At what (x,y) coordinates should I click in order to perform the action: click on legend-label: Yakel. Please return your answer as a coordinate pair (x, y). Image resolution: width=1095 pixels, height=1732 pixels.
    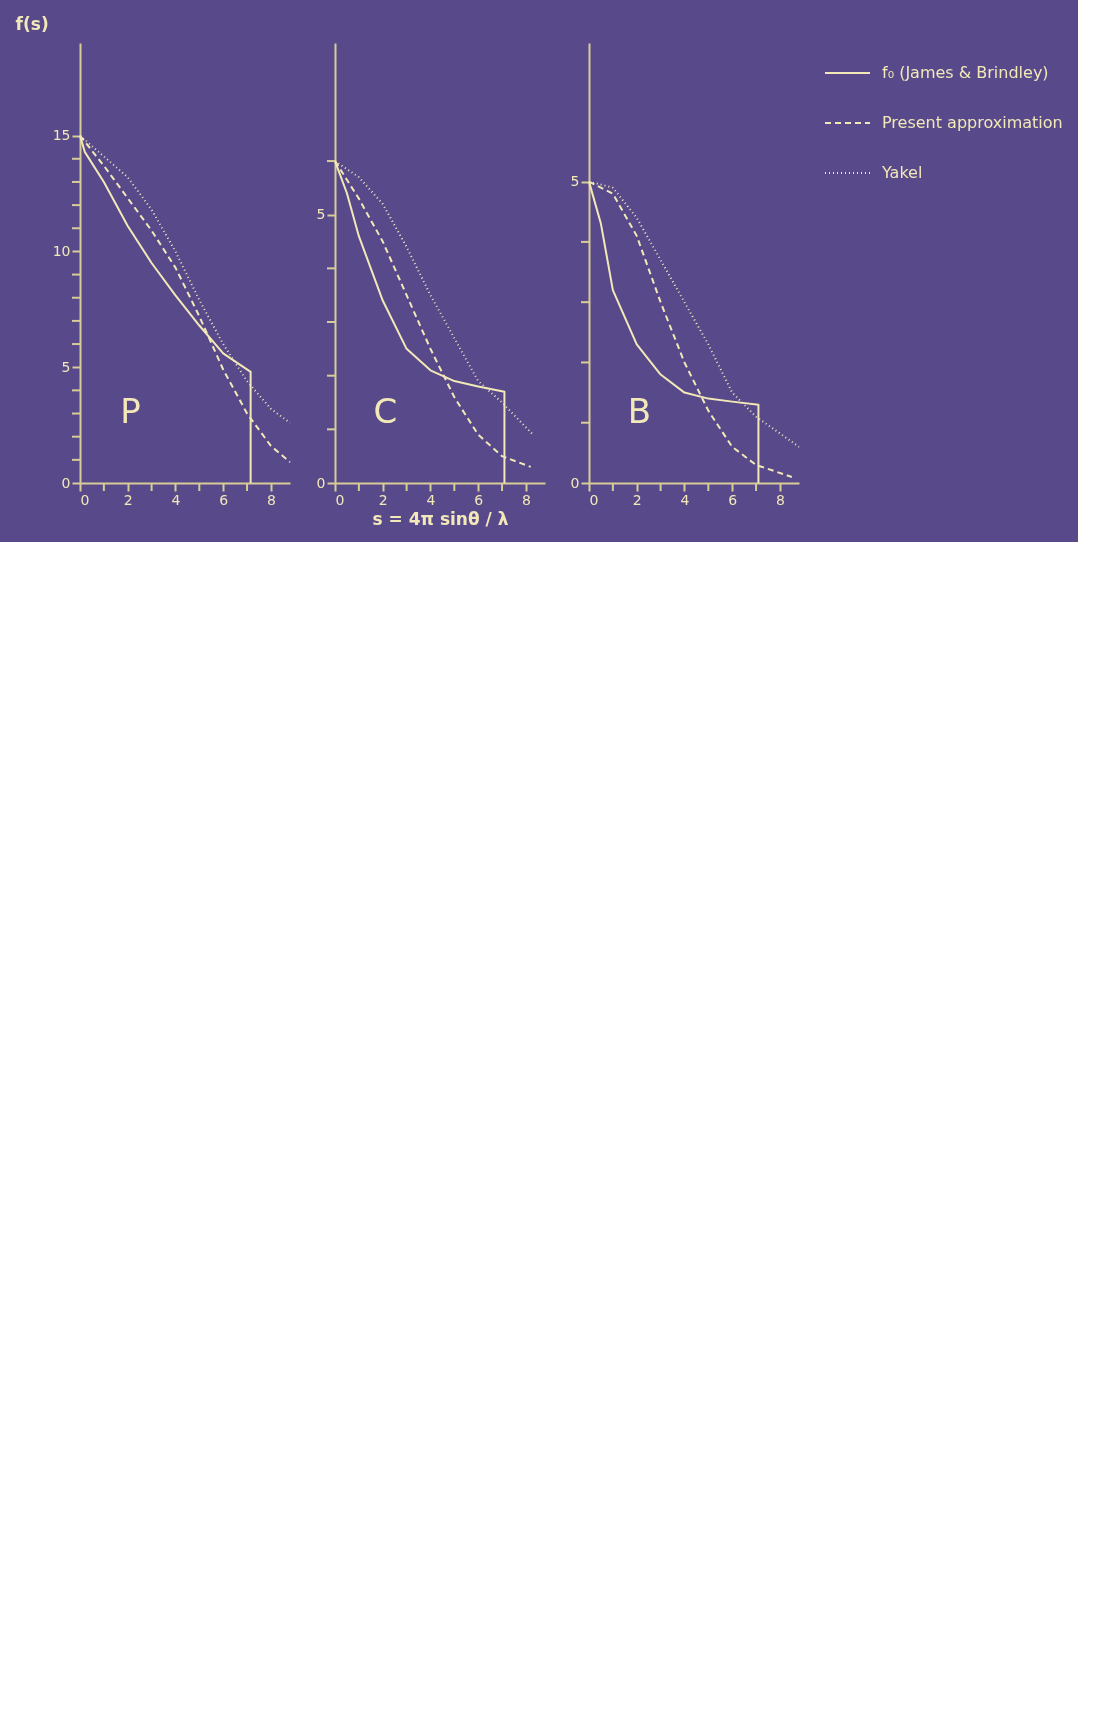
    Looking at the image, I should click on (902, 172).